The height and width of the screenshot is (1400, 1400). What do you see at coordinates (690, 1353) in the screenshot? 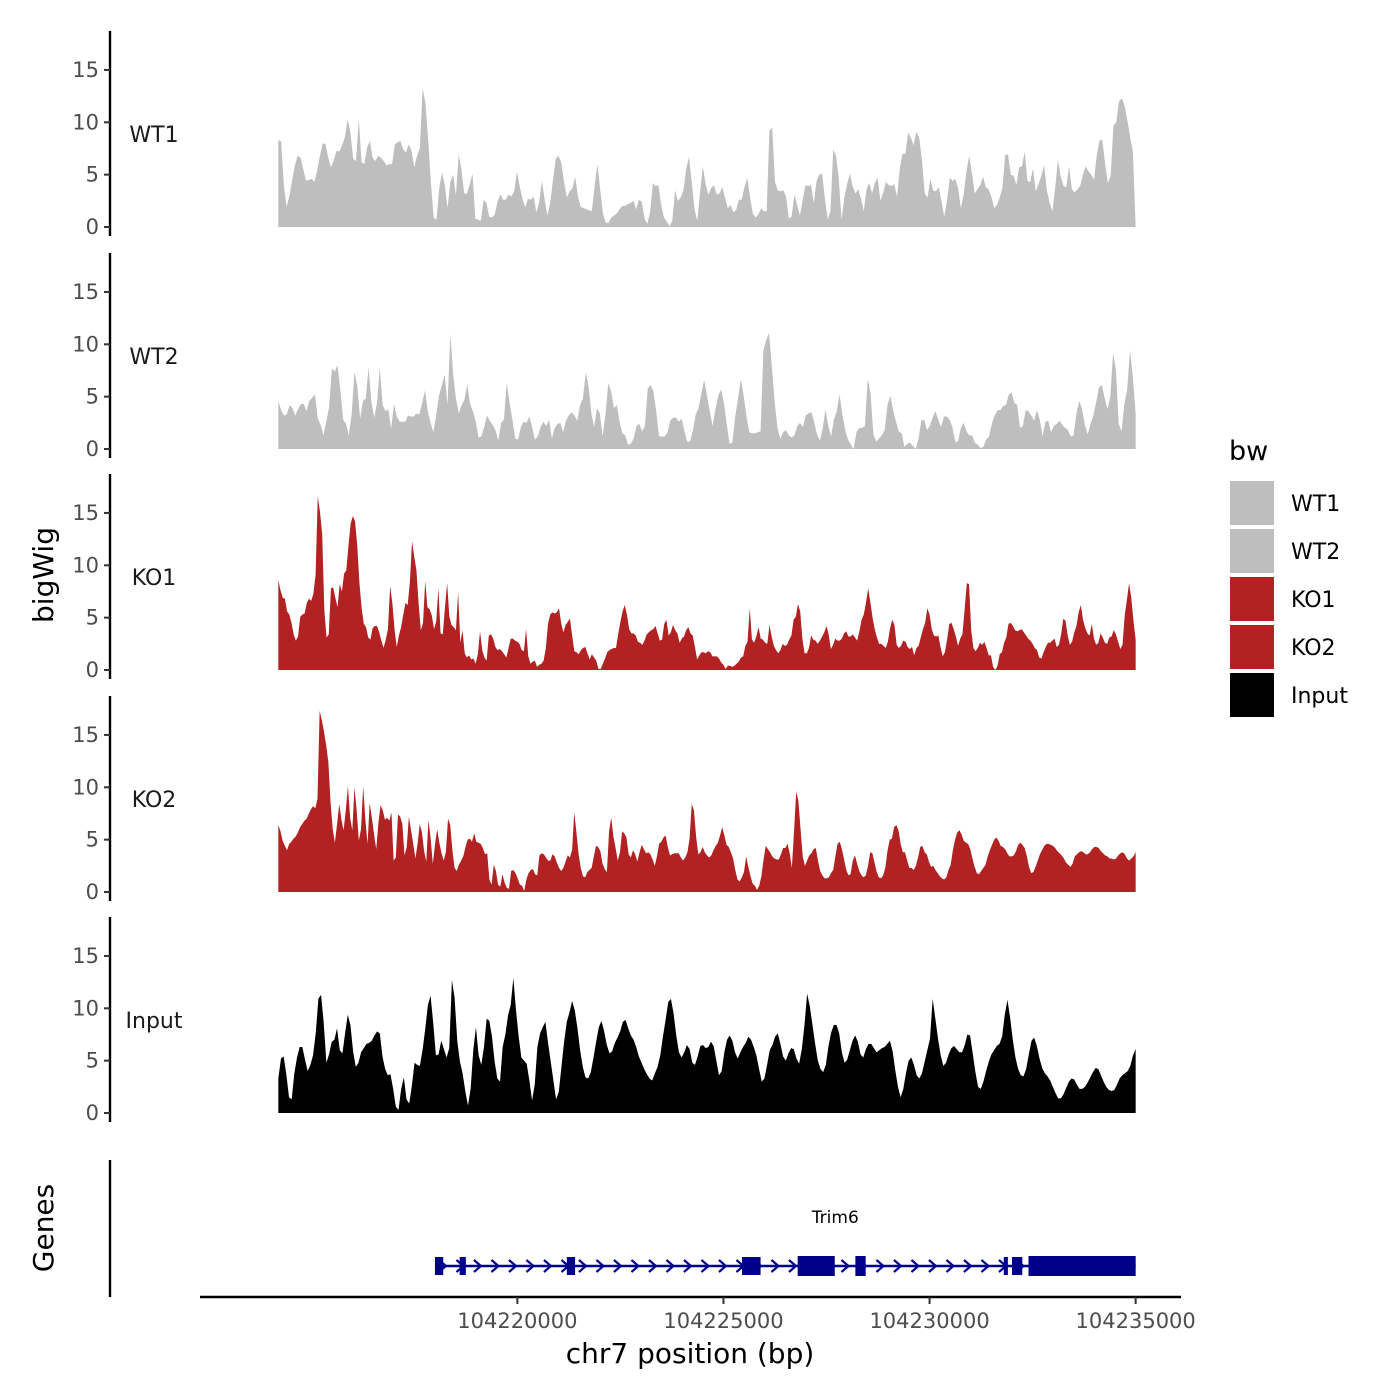
I see `x-axis-title: chr7 position (bp)` at bounding box center [690, 1353].